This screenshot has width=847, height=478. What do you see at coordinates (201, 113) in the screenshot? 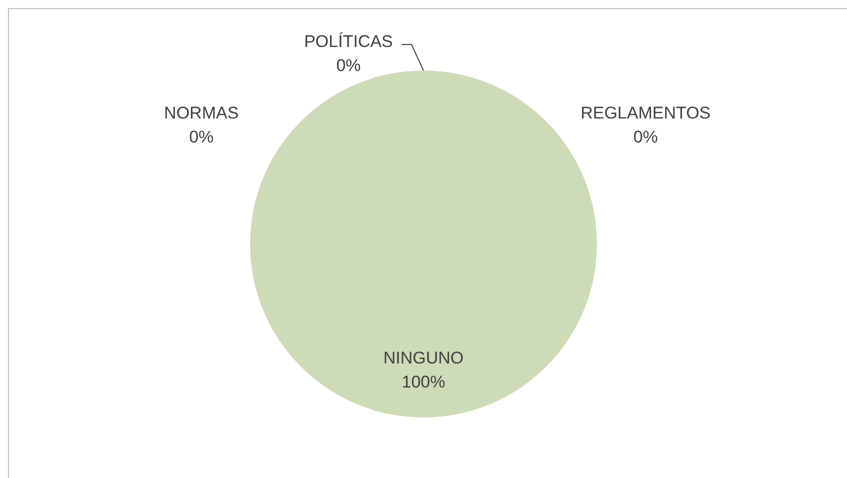
I see `category-label: NORMAS` at bounding box center [201, 113].